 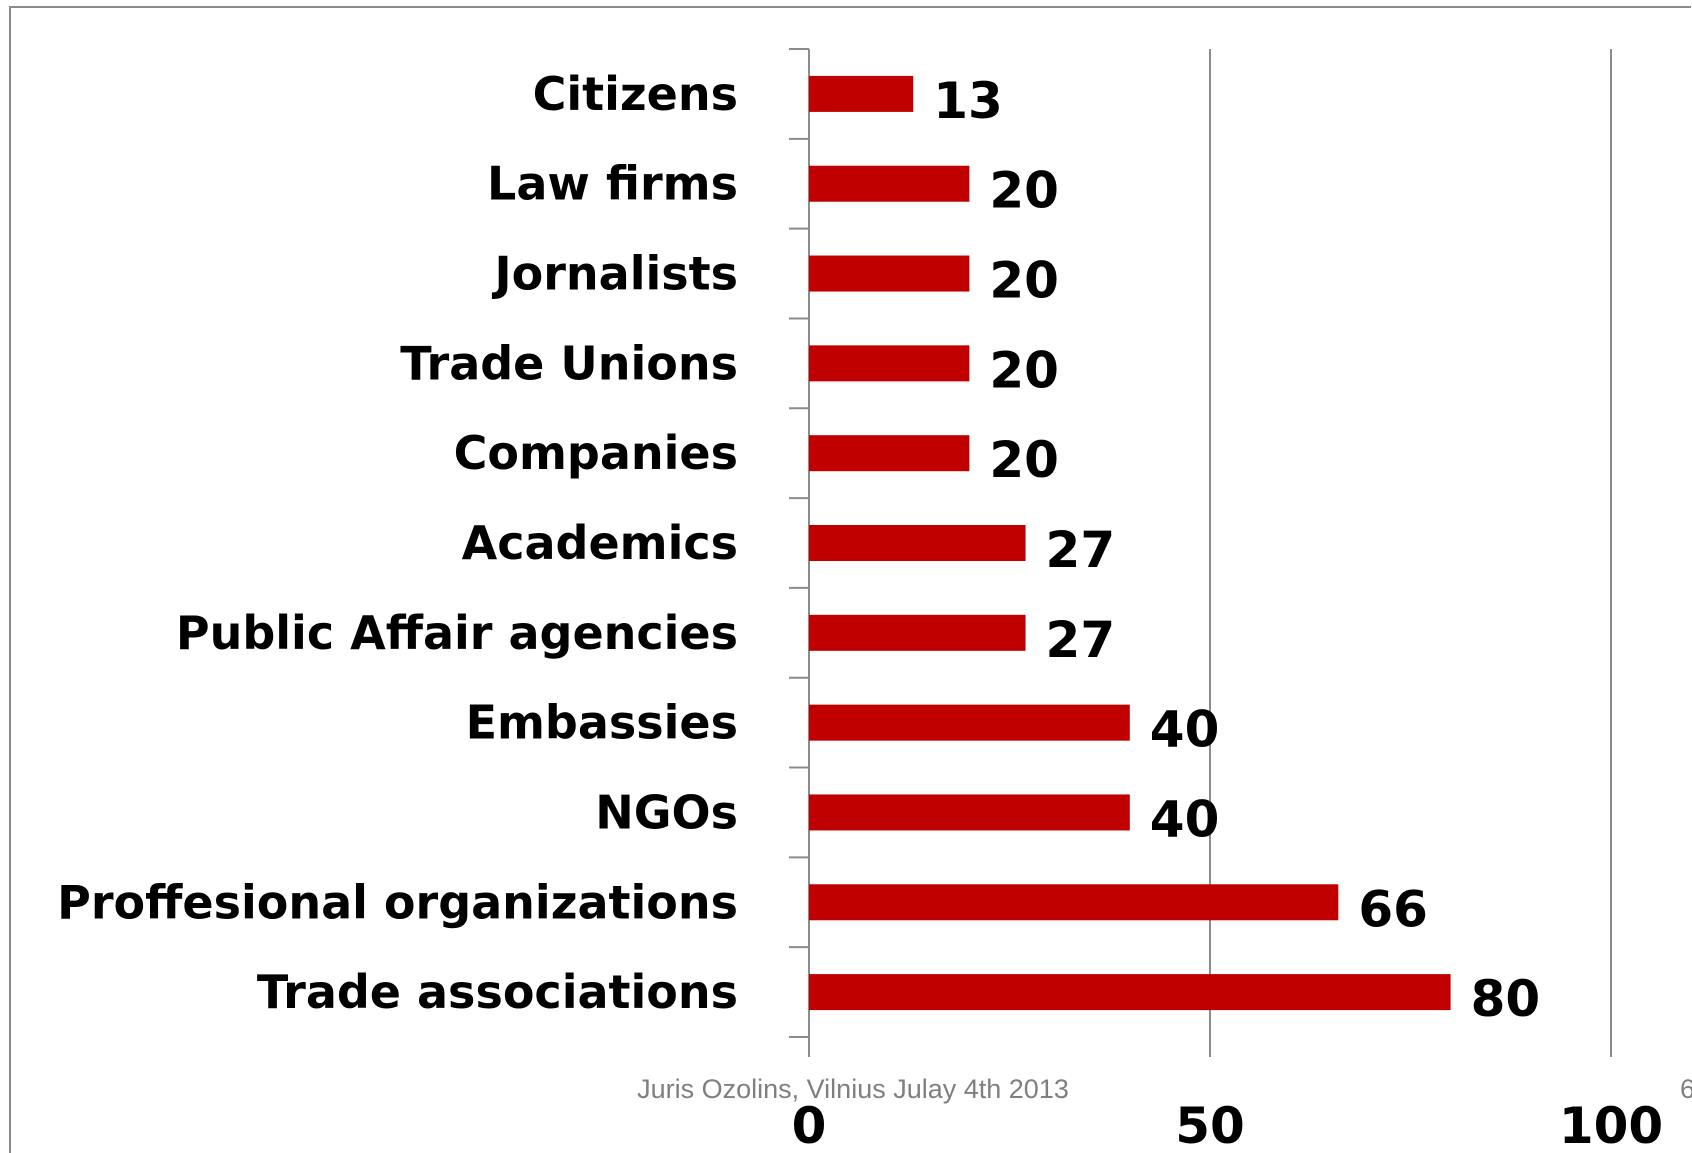 I want to click on data-label: 66, so click(x=1393, y=909).